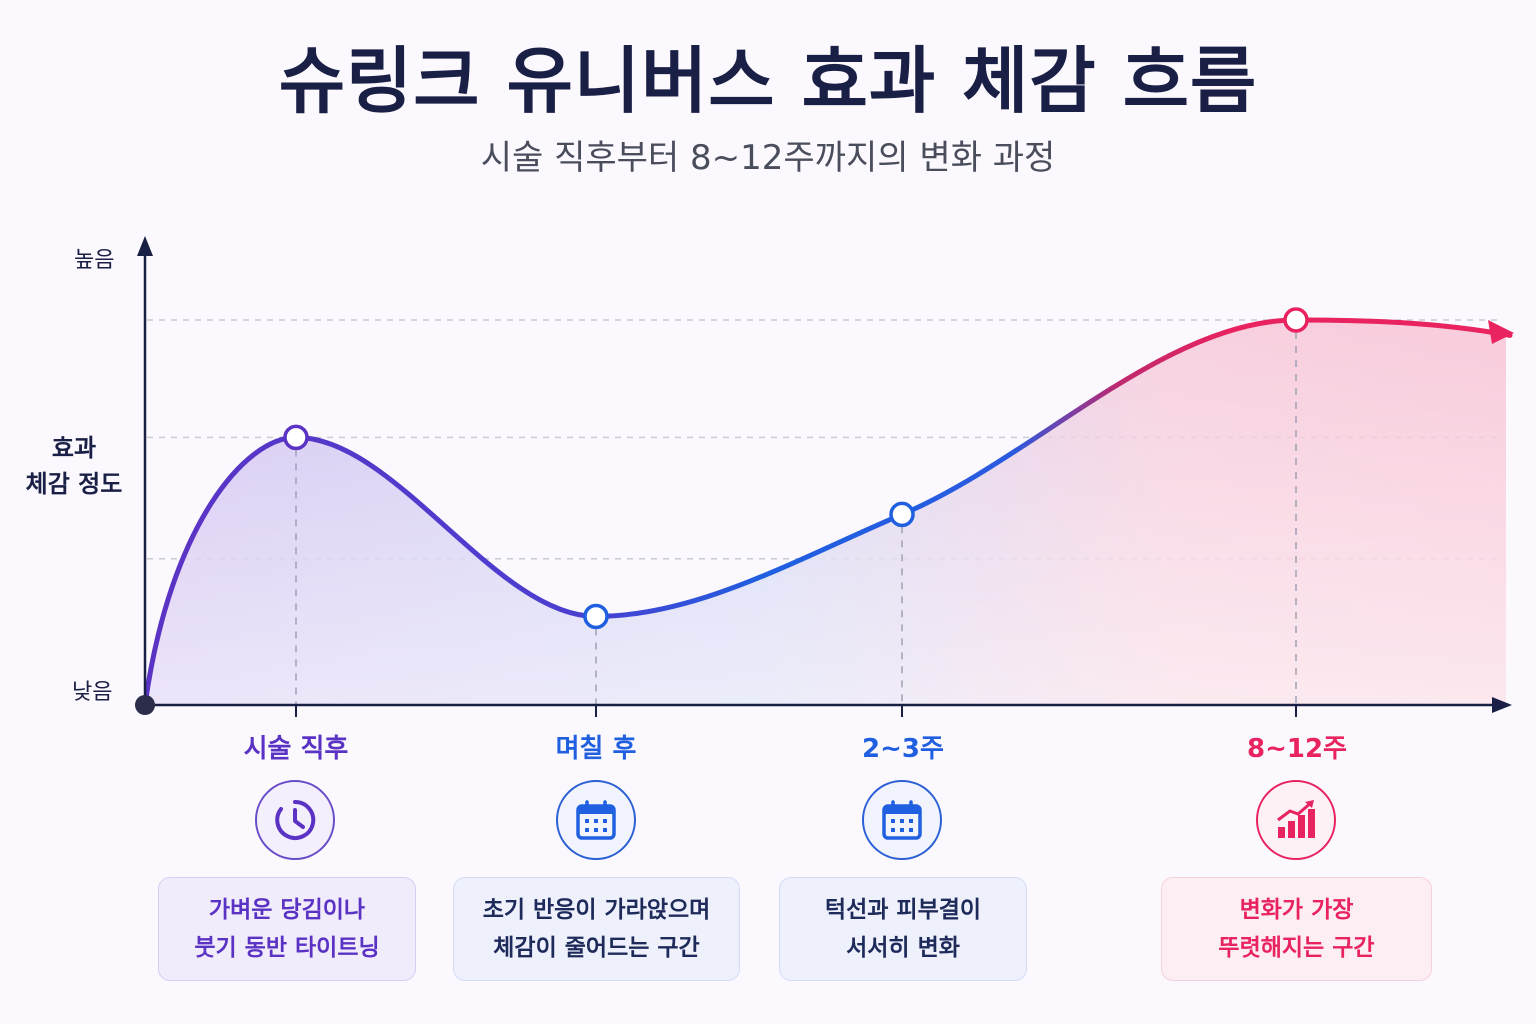  Describe the element at coordinates (768, 81) in the screenshot. I see `page-title: 슈링크 유니버스 효과 체감 흐름` at that location.